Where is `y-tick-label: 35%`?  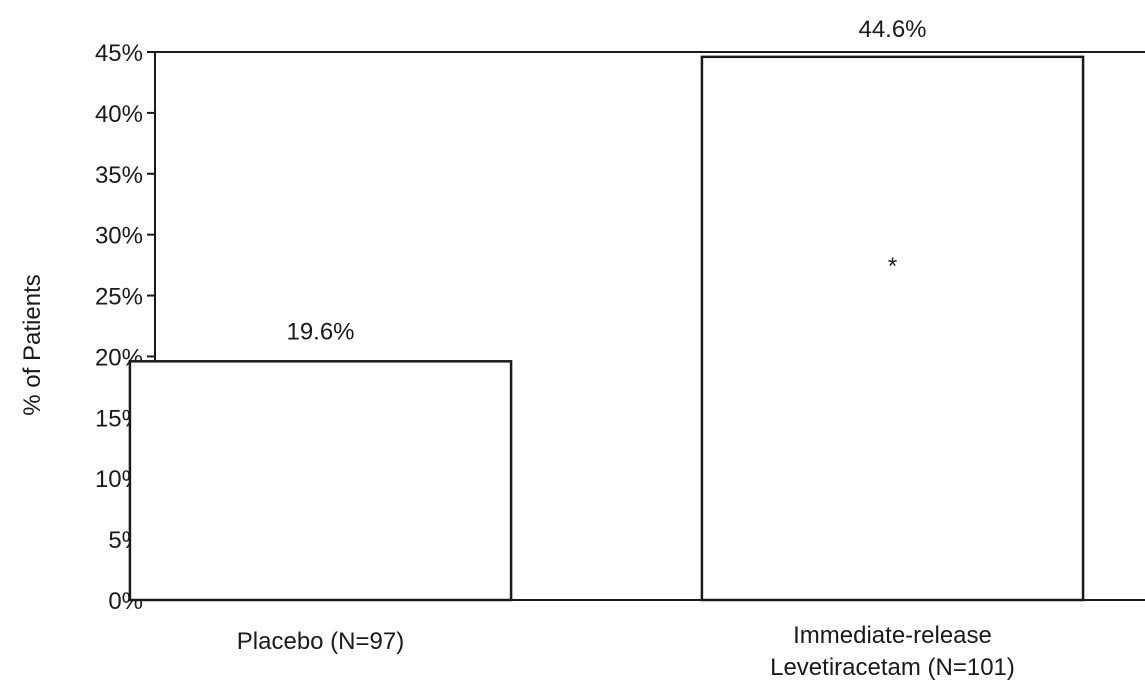
y-tick-label: 35% is located at coordinates (119, 175).